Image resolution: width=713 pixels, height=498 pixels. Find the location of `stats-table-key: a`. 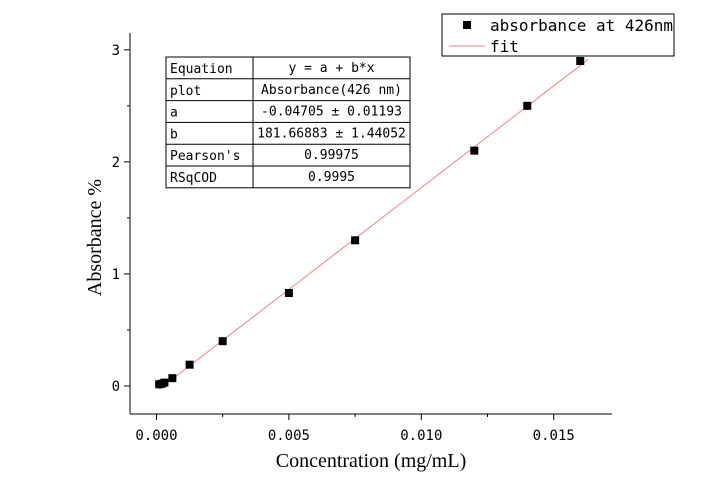

stats-table-key: a is located at coordinates (174, 113).